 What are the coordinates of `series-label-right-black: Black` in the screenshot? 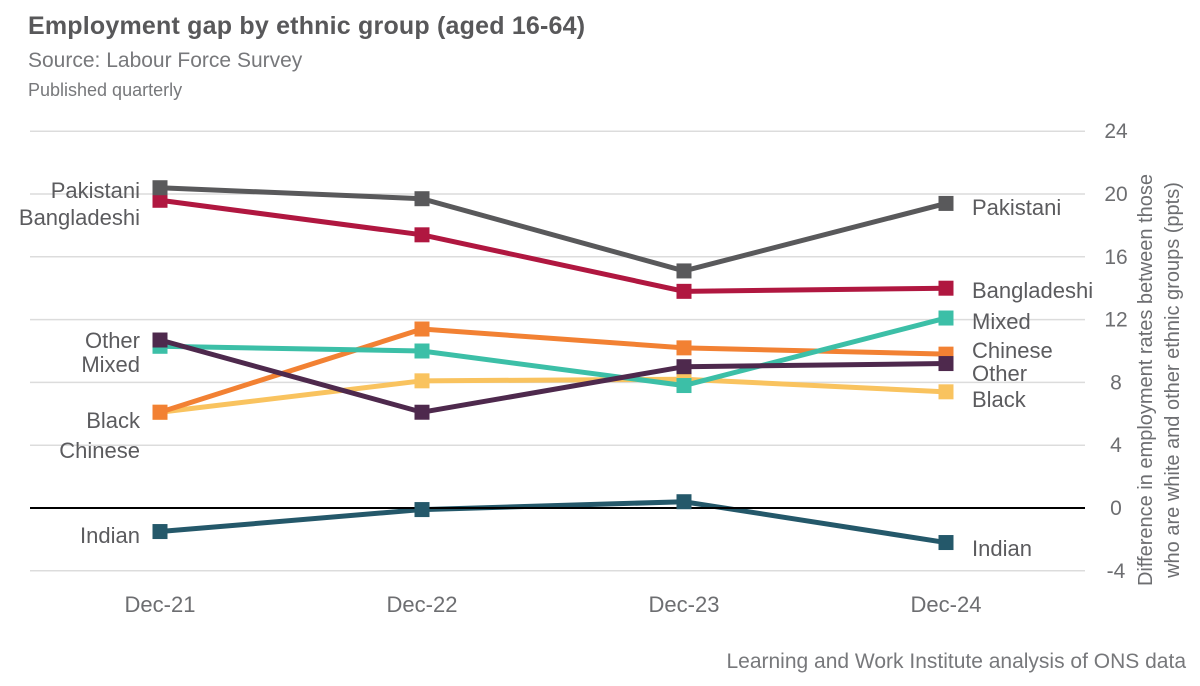 It's located at (999, 399).